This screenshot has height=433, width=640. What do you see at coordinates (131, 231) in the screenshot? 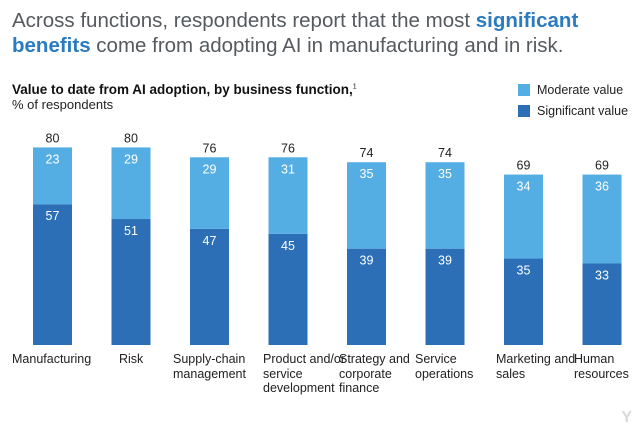
I see `data-label-significant: 51` at bounding box center [131, 231].